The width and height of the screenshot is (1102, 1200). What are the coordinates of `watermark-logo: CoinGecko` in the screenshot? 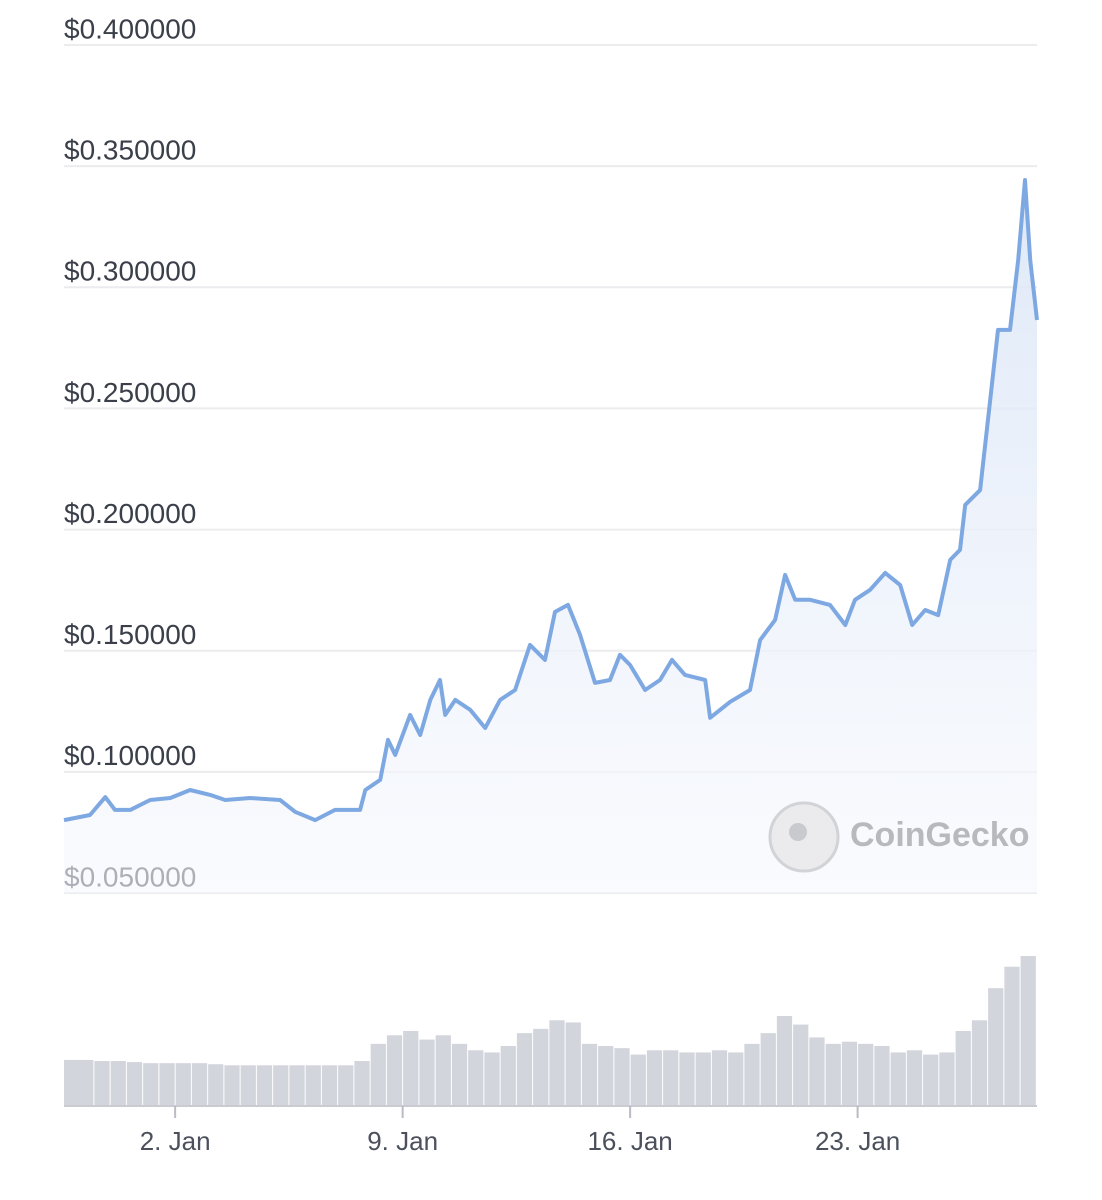 It's located at (898, 837).